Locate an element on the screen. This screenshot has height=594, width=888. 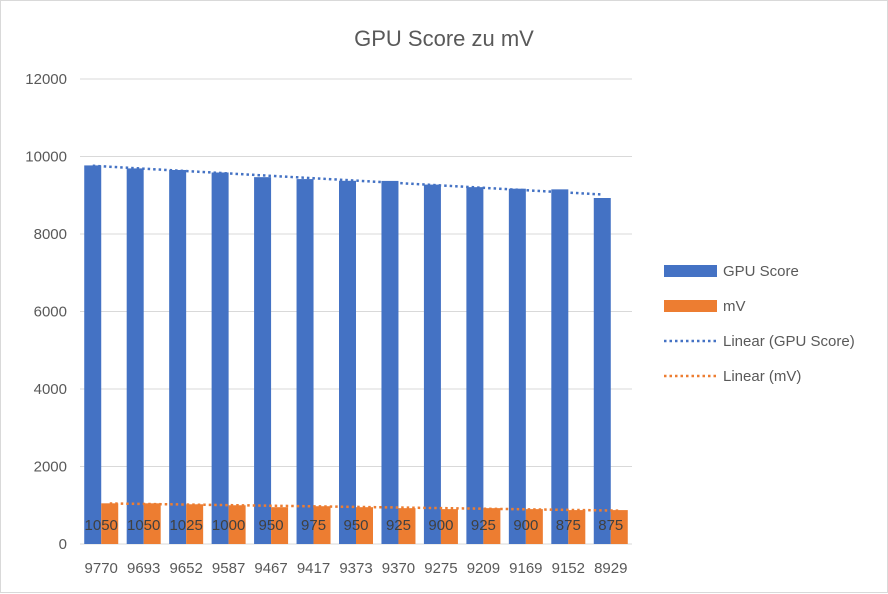
x-tick-label: 8929 is located at coordinates (610, 568).